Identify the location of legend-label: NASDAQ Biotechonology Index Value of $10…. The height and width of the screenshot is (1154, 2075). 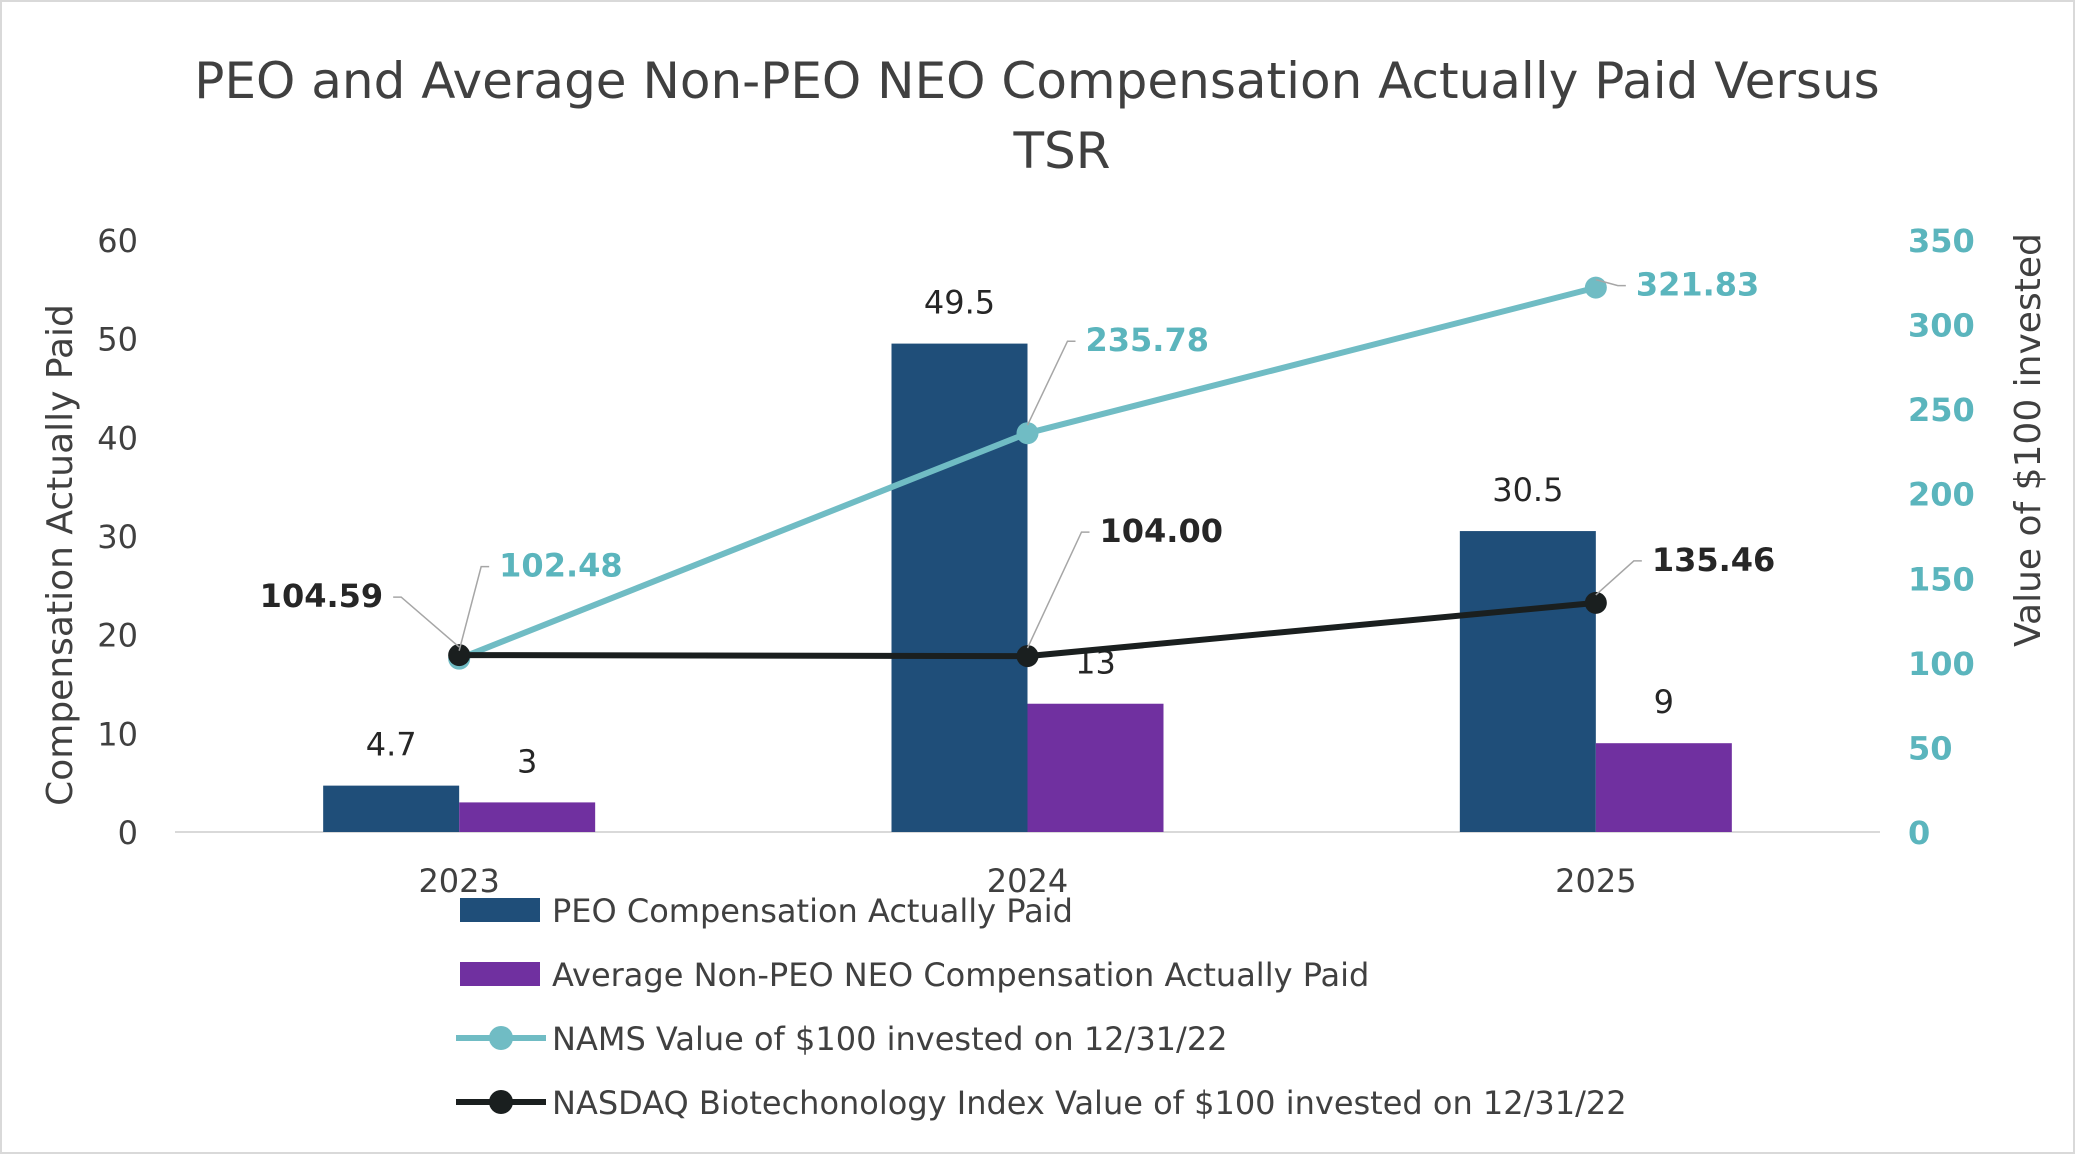
(1089, 1103).